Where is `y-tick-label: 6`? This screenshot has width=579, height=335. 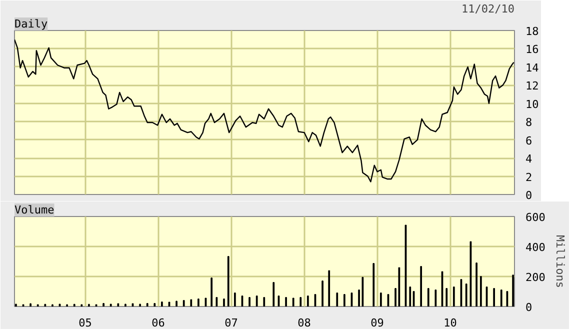
y-tick-label: 6 is located at coordinates (529, 141).